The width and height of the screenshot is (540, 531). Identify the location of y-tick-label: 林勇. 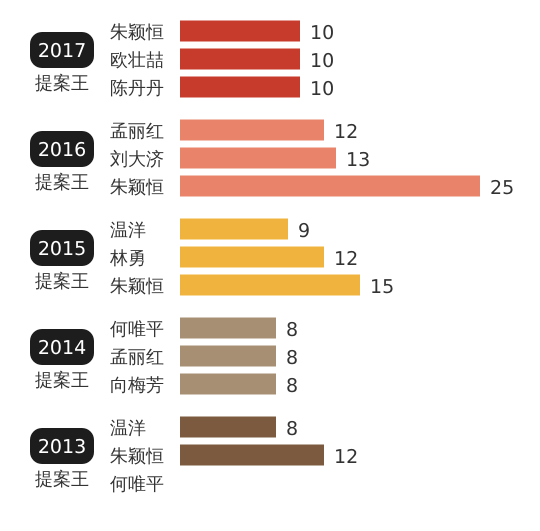
(127, 258).